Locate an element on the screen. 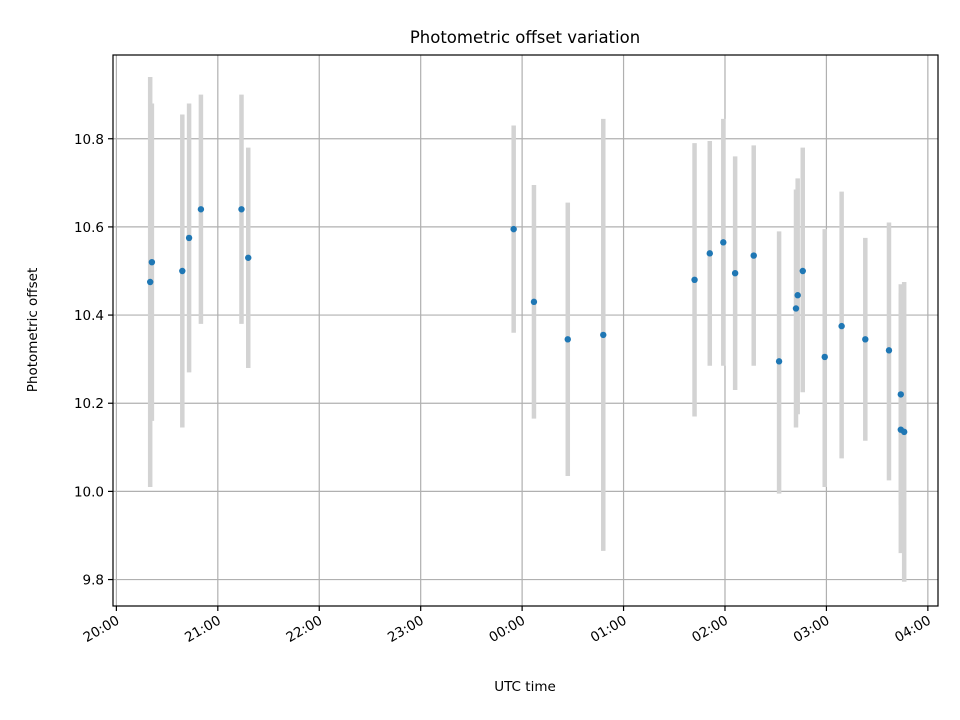 The width and height of the screenshot is (960, 720). y-tick-label: 10.0 is located at coordinates (89, 492).